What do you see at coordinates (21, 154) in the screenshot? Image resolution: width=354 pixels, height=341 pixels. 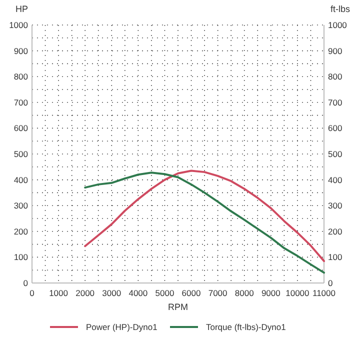 I see `y-tick-label: 500` at bounding box center [21, 154].